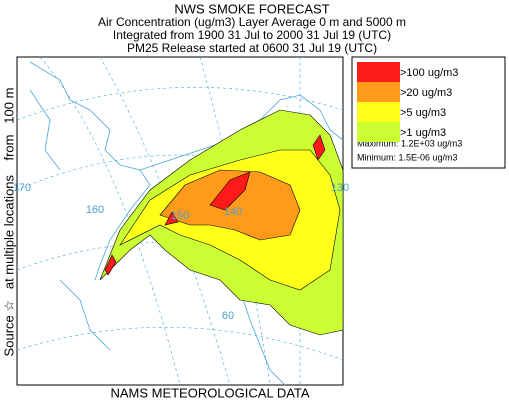 The image size is (509, 401). Describe the element at coordinates (423, 133) in the screenshot. I see `legend-label: >1 ug/m3` at that location.